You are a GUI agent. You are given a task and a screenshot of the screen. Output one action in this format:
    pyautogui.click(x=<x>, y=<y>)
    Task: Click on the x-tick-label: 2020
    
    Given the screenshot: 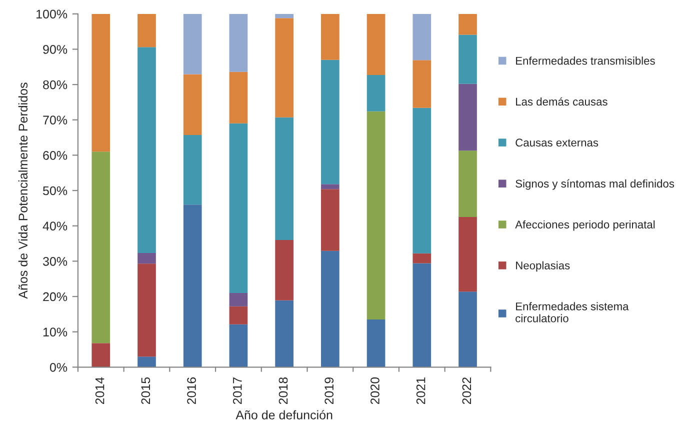 What is the action you would take?
    pyautogui.click(x=375, y=390)
    